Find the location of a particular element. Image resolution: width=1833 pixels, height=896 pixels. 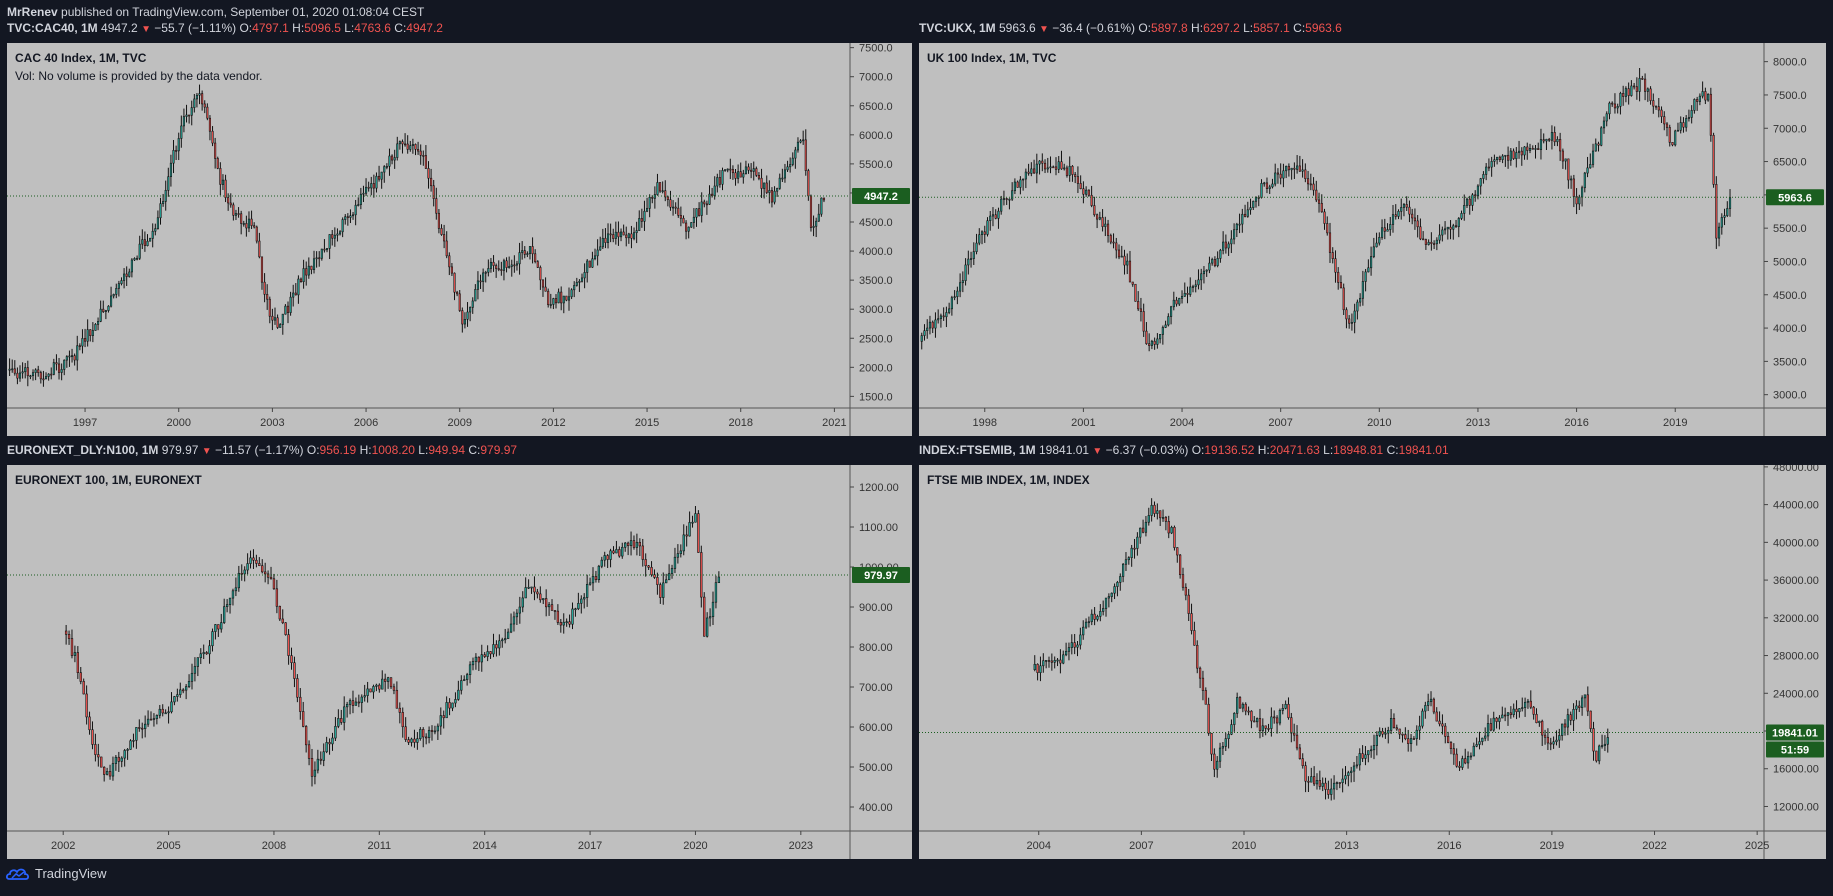

y-tick-label: 500.00 is located at coordinates (876, 768).